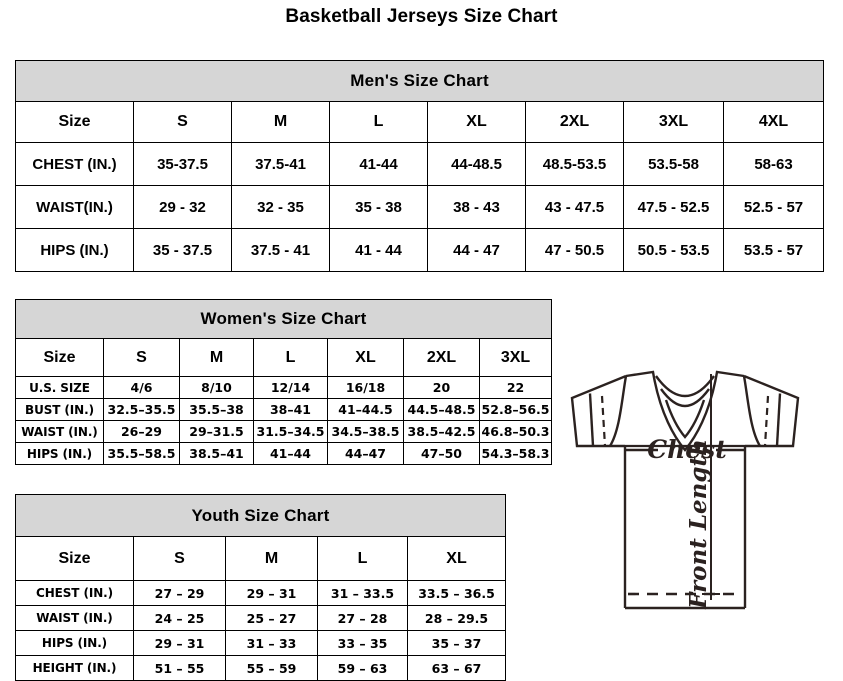  Describe the element at coordinates (74, 668) in the screenshot. I see `youth-row-label-height: HEIGHT (IN.)` at that location.